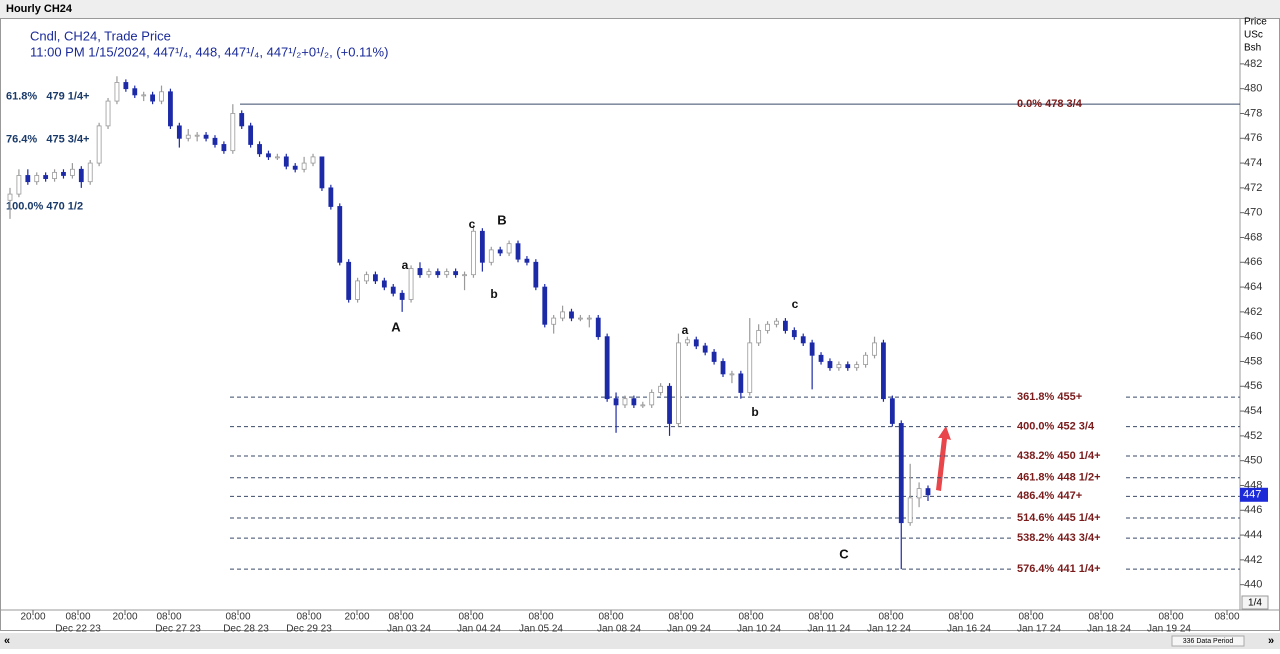 The width and height of the screenshot is (1280, 654). Describe the element at coordinates (1253, 361) in the screenshot. I see `y-tick-label: 458` at that location.